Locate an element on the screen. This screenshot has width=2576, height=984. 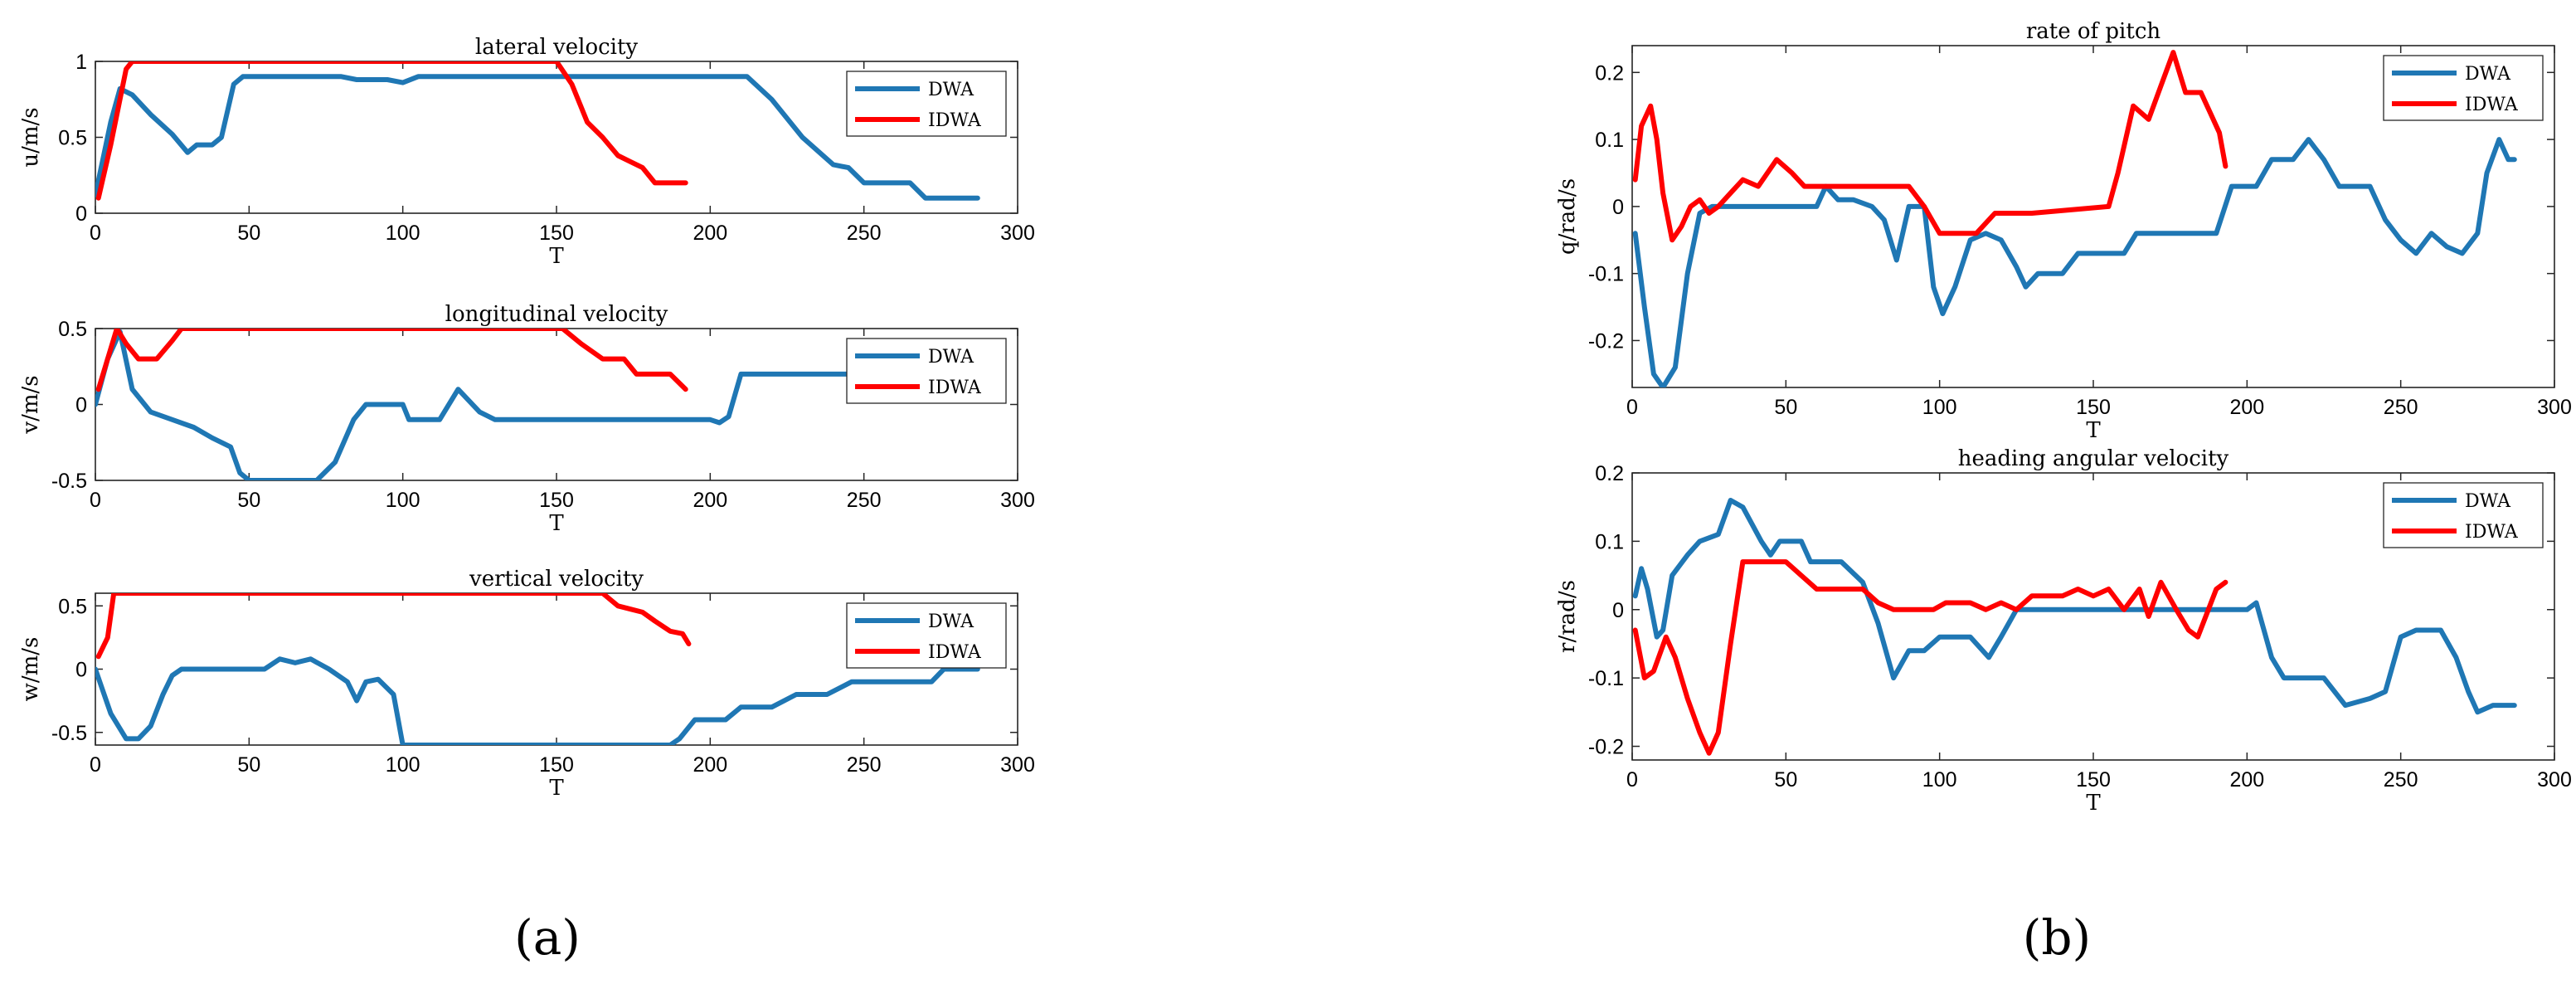
y-axis-label: w/m/s is located at coordinates (31, 669).